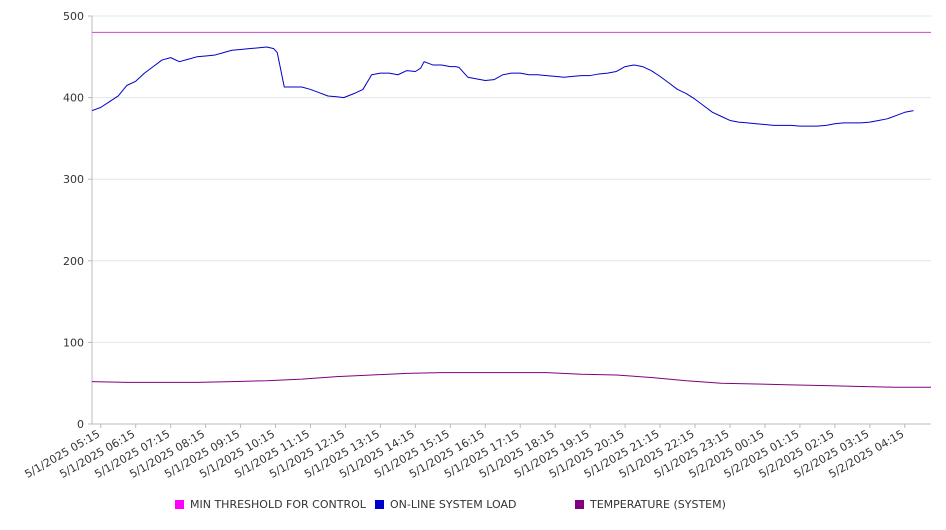 The image size is (946, 530). Describe the element at coordinates (278, 504) in the screenshot. I see `legend-label-threshold: MIN THRESHOLD FOR CONTROL` at that location.